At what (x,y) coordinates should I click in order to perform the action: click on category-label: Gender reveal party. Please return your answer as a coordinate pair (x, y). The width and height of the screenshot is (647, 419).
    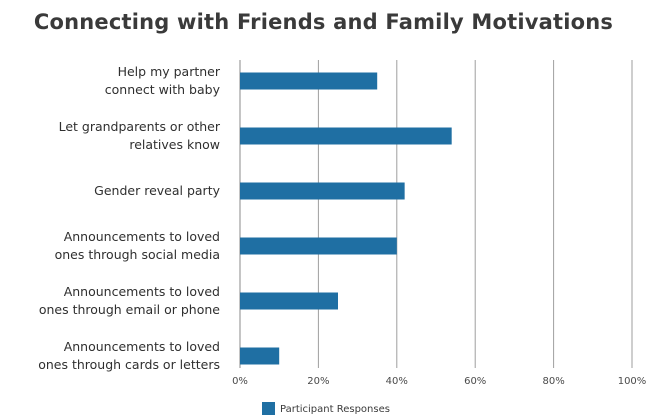
    Looking at the image, I should click on (157, 190).